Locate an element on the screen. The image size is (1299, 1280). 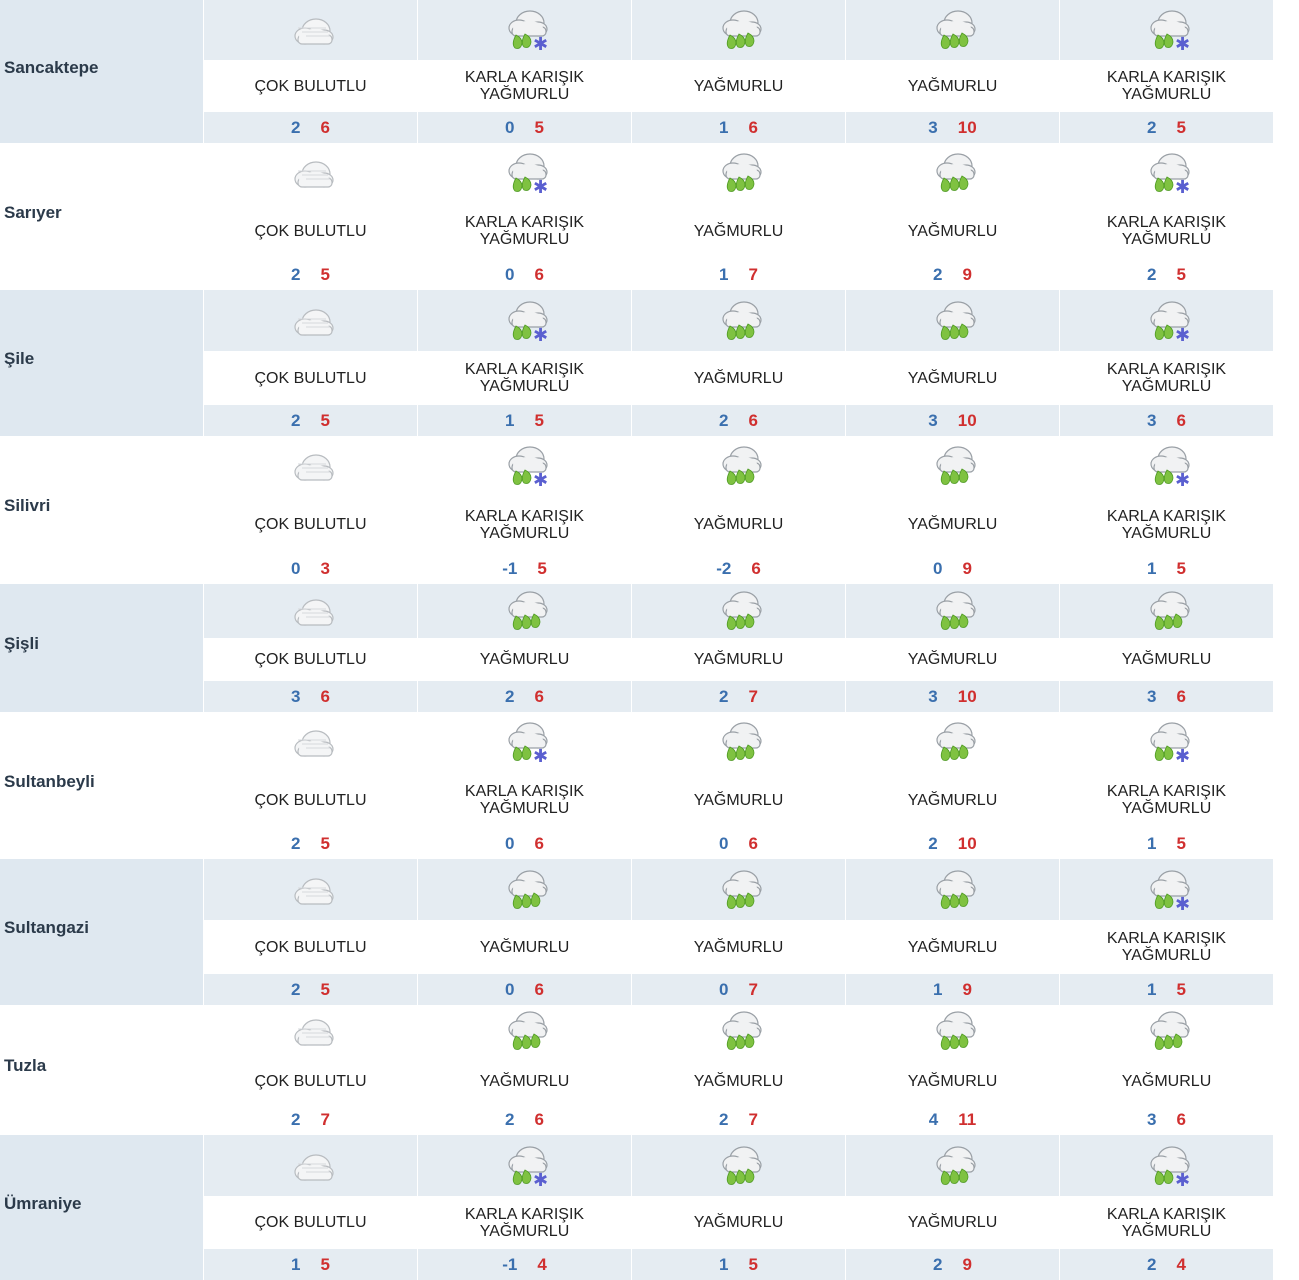
district-name: Silivri is located at coordinates (27, 505).